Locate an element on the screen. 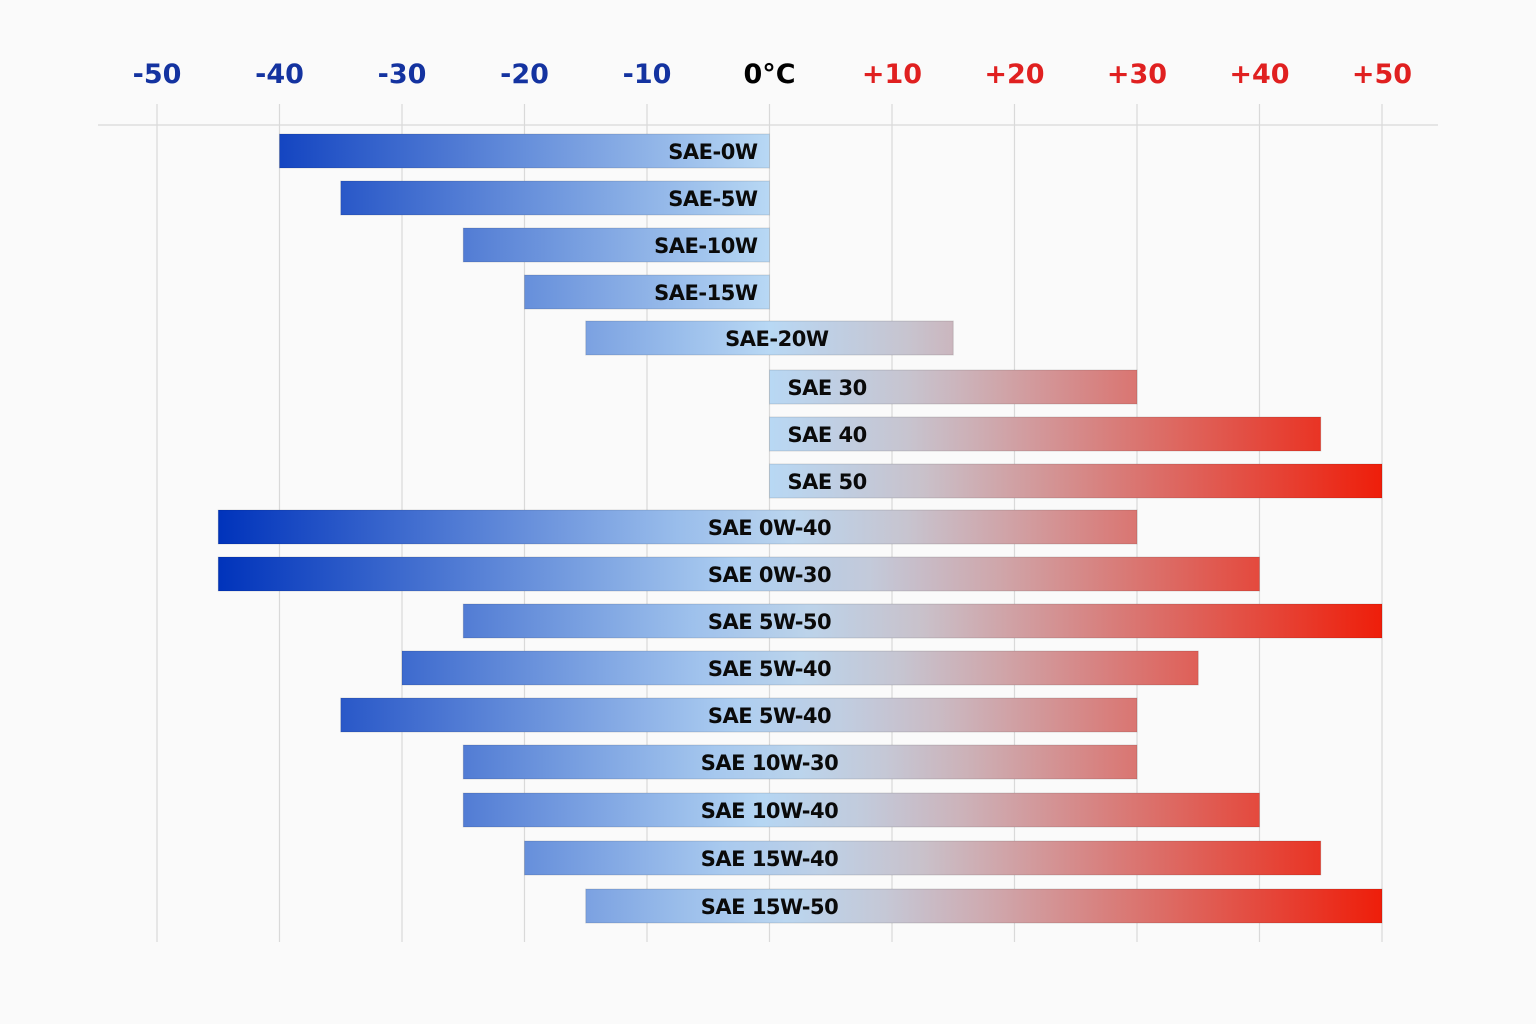  bar-label: SAE 0W-30 is located at coordinates (769, 575).